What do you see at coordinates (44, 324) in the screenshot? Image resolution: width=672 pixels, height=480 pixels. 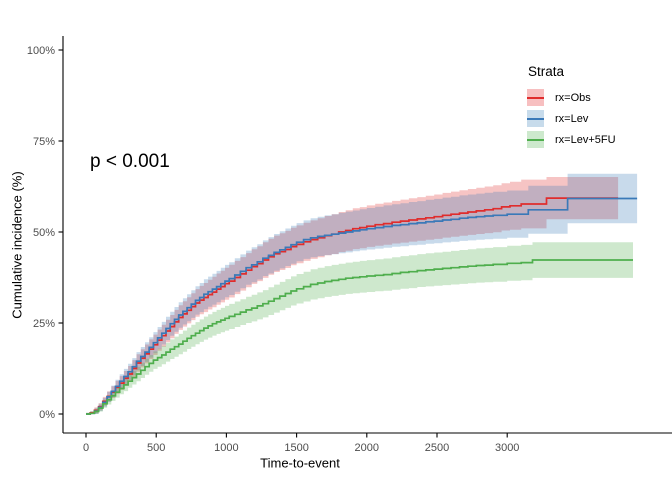 I see `y-tick-label: 25%` at bounding box center [44, 324].